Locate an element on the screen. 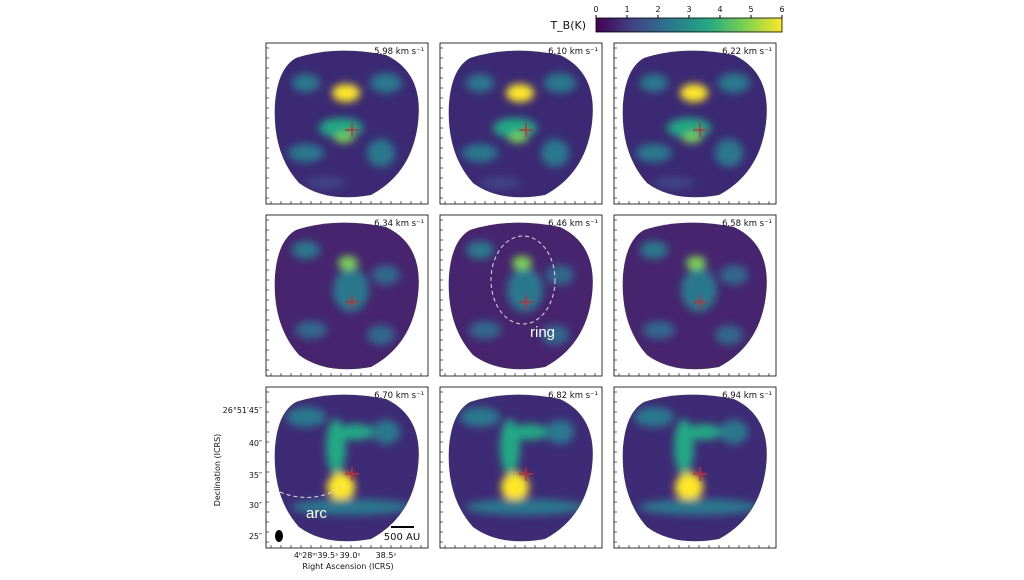 The width and height of the screenshot is (1024, 580). colorbar is located at coordinates (689, 25).